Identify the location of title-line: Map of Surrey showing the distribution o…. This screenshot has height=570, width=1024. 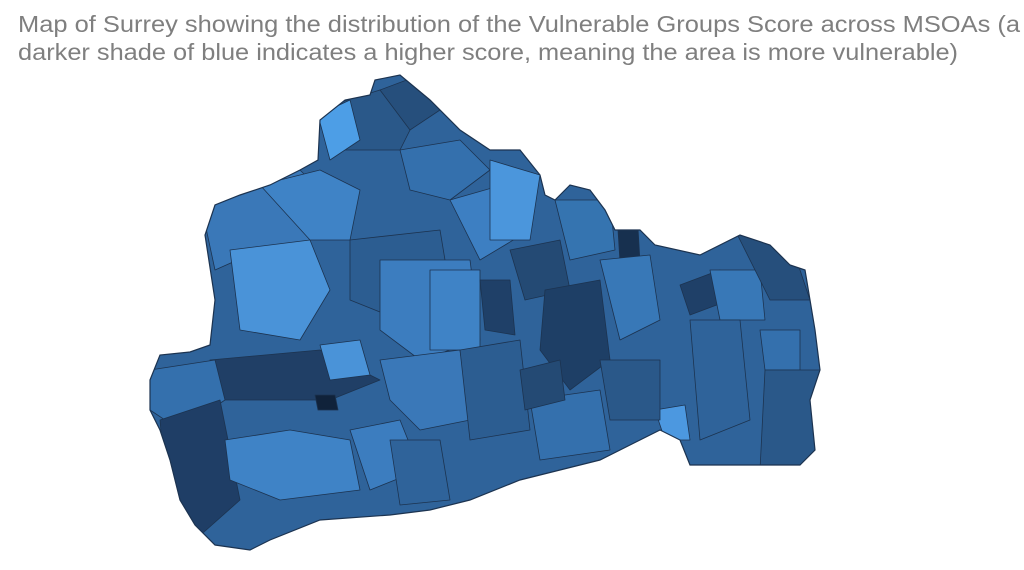
(519, 24).